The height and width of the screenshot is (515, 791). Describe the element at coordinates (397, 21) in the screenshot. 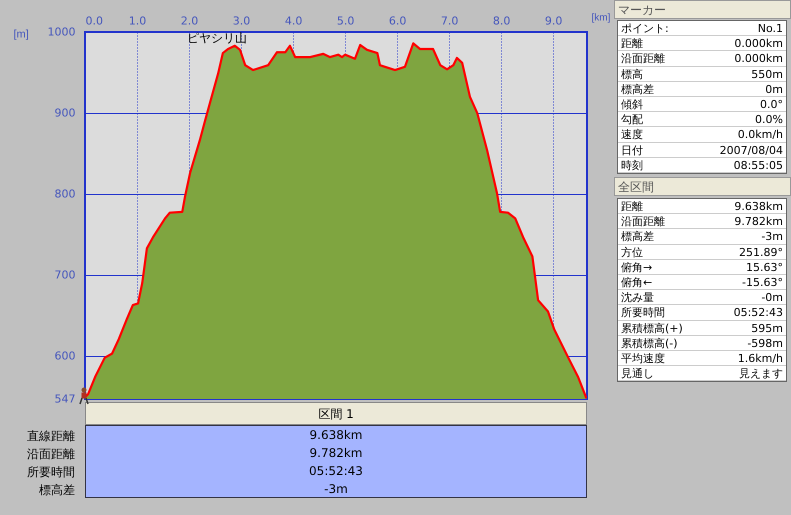

I see `x-tick-label: 6.0` at that location.